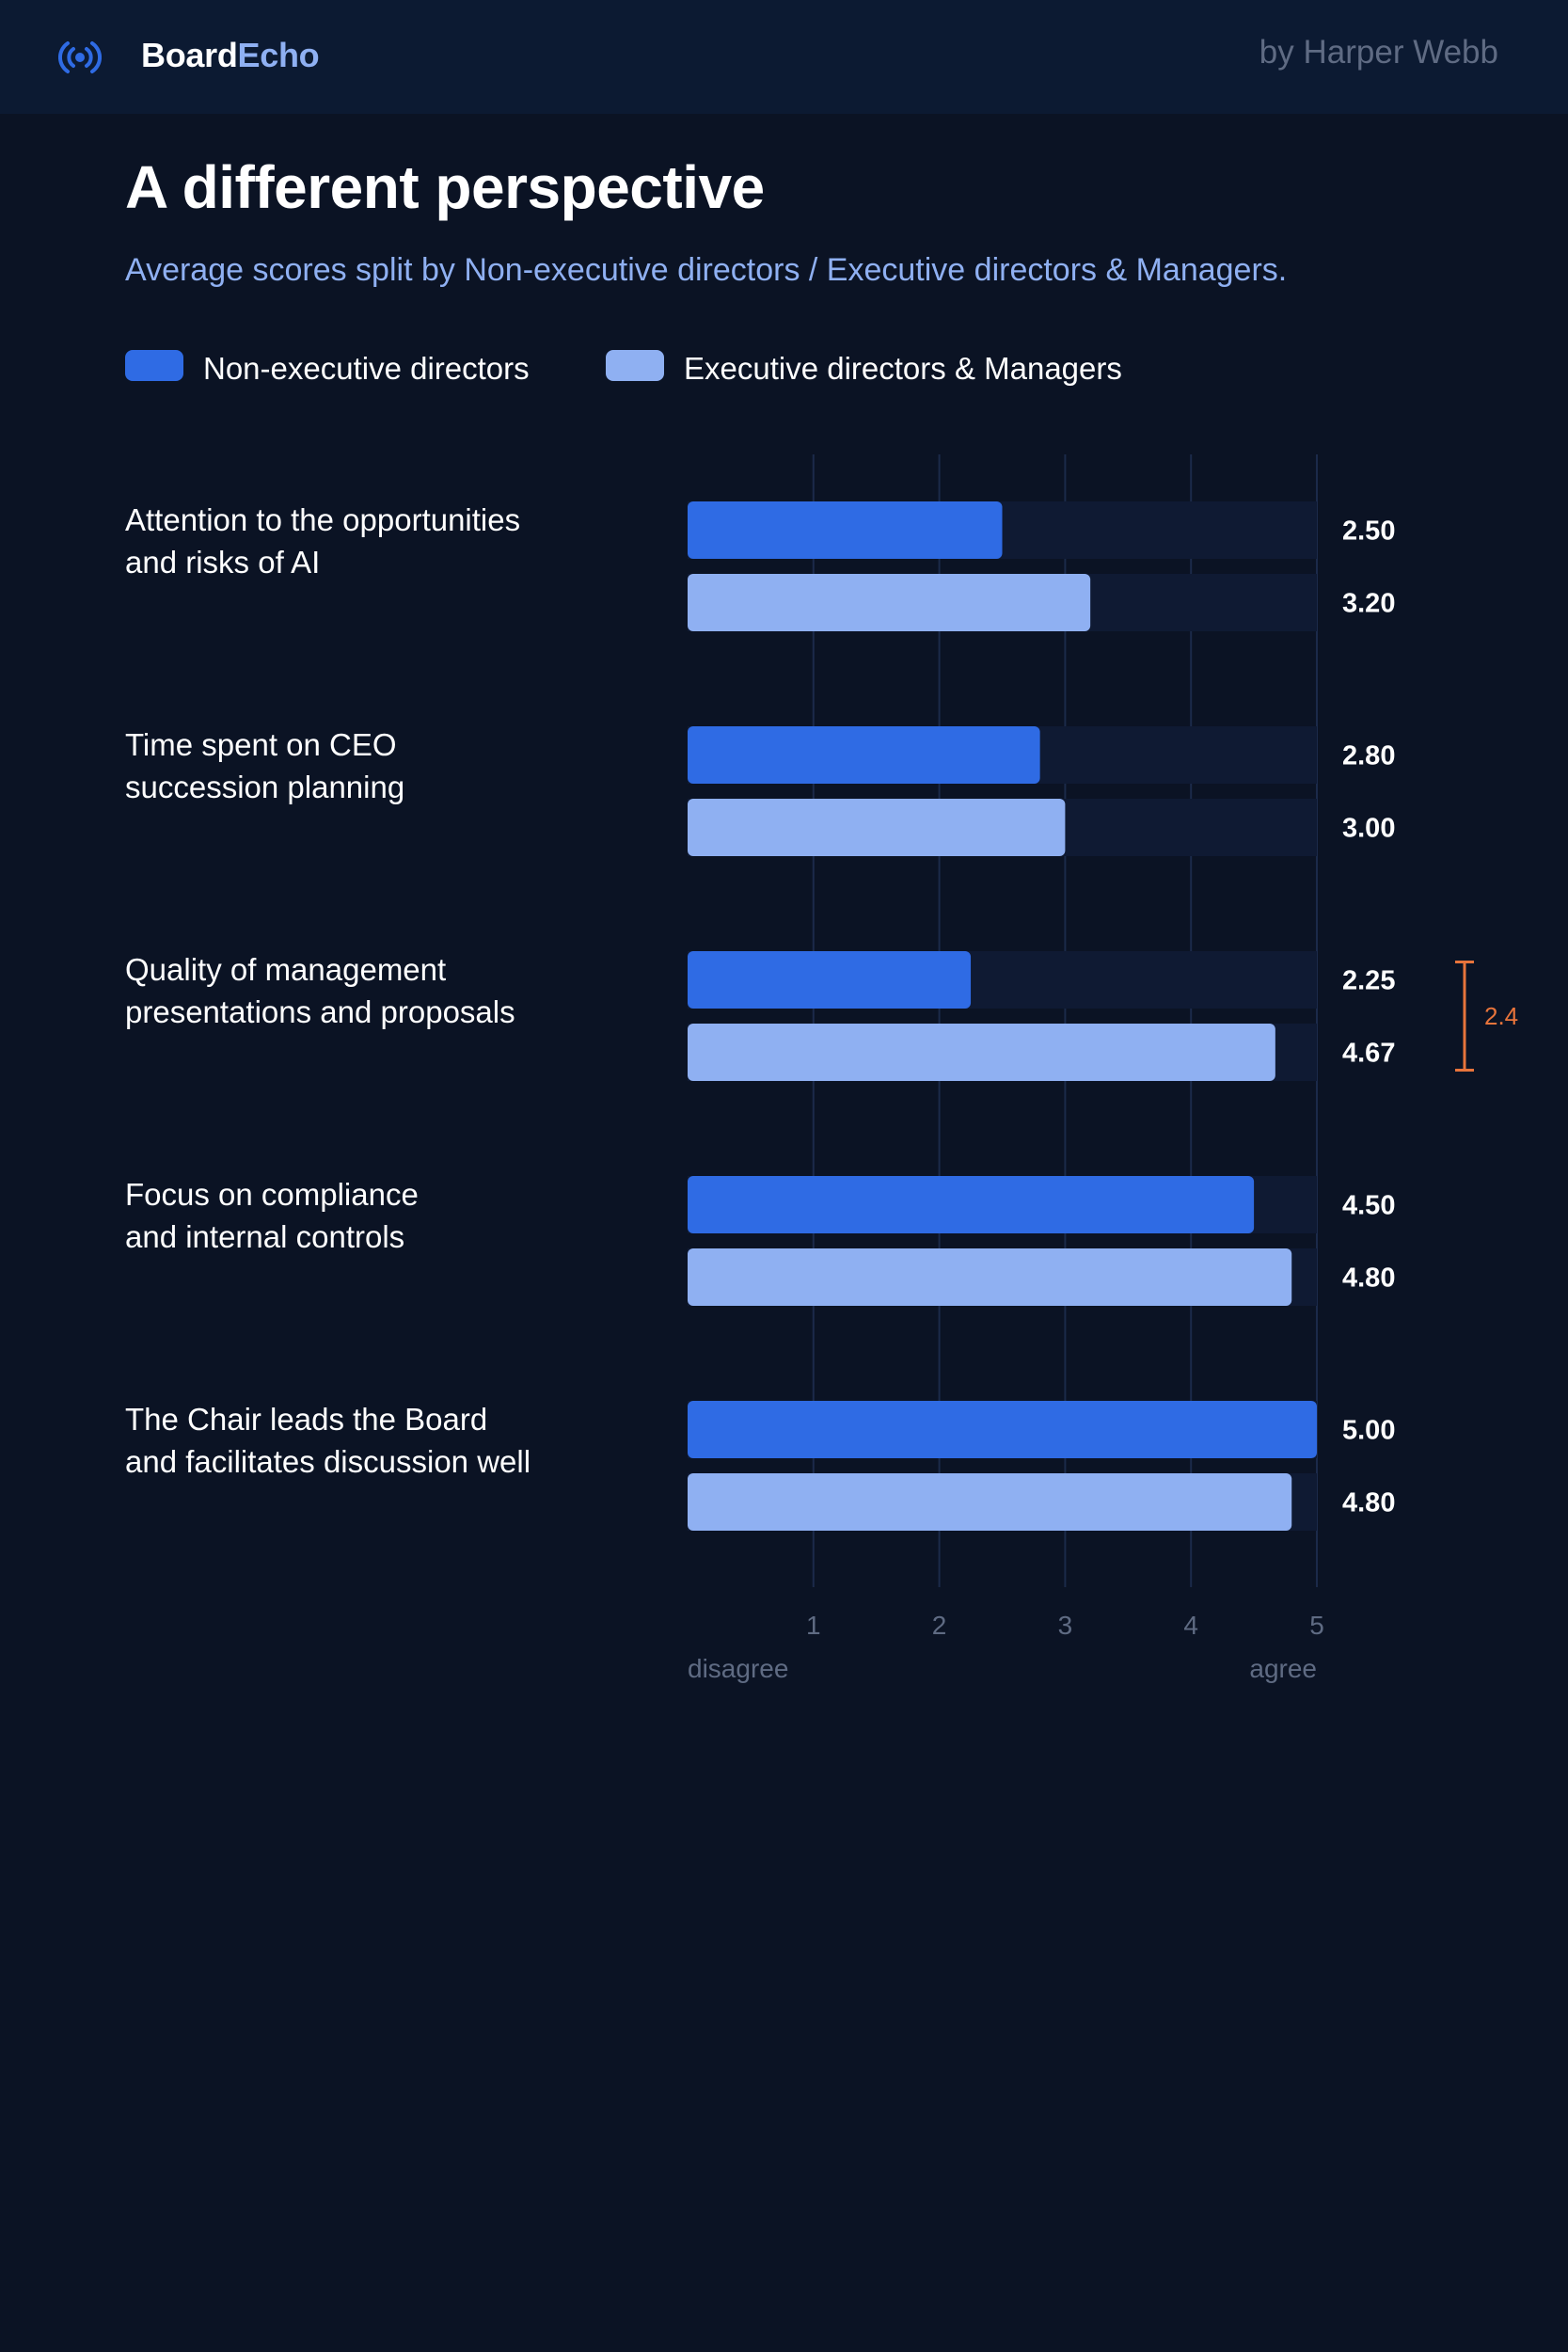 The height and width of the screenshot is (2352, 1568). What do you see at coordinates (1368, 1431) in the screenshot?
I see `data-label: 5.00` at bounding box center [1368, 1431].